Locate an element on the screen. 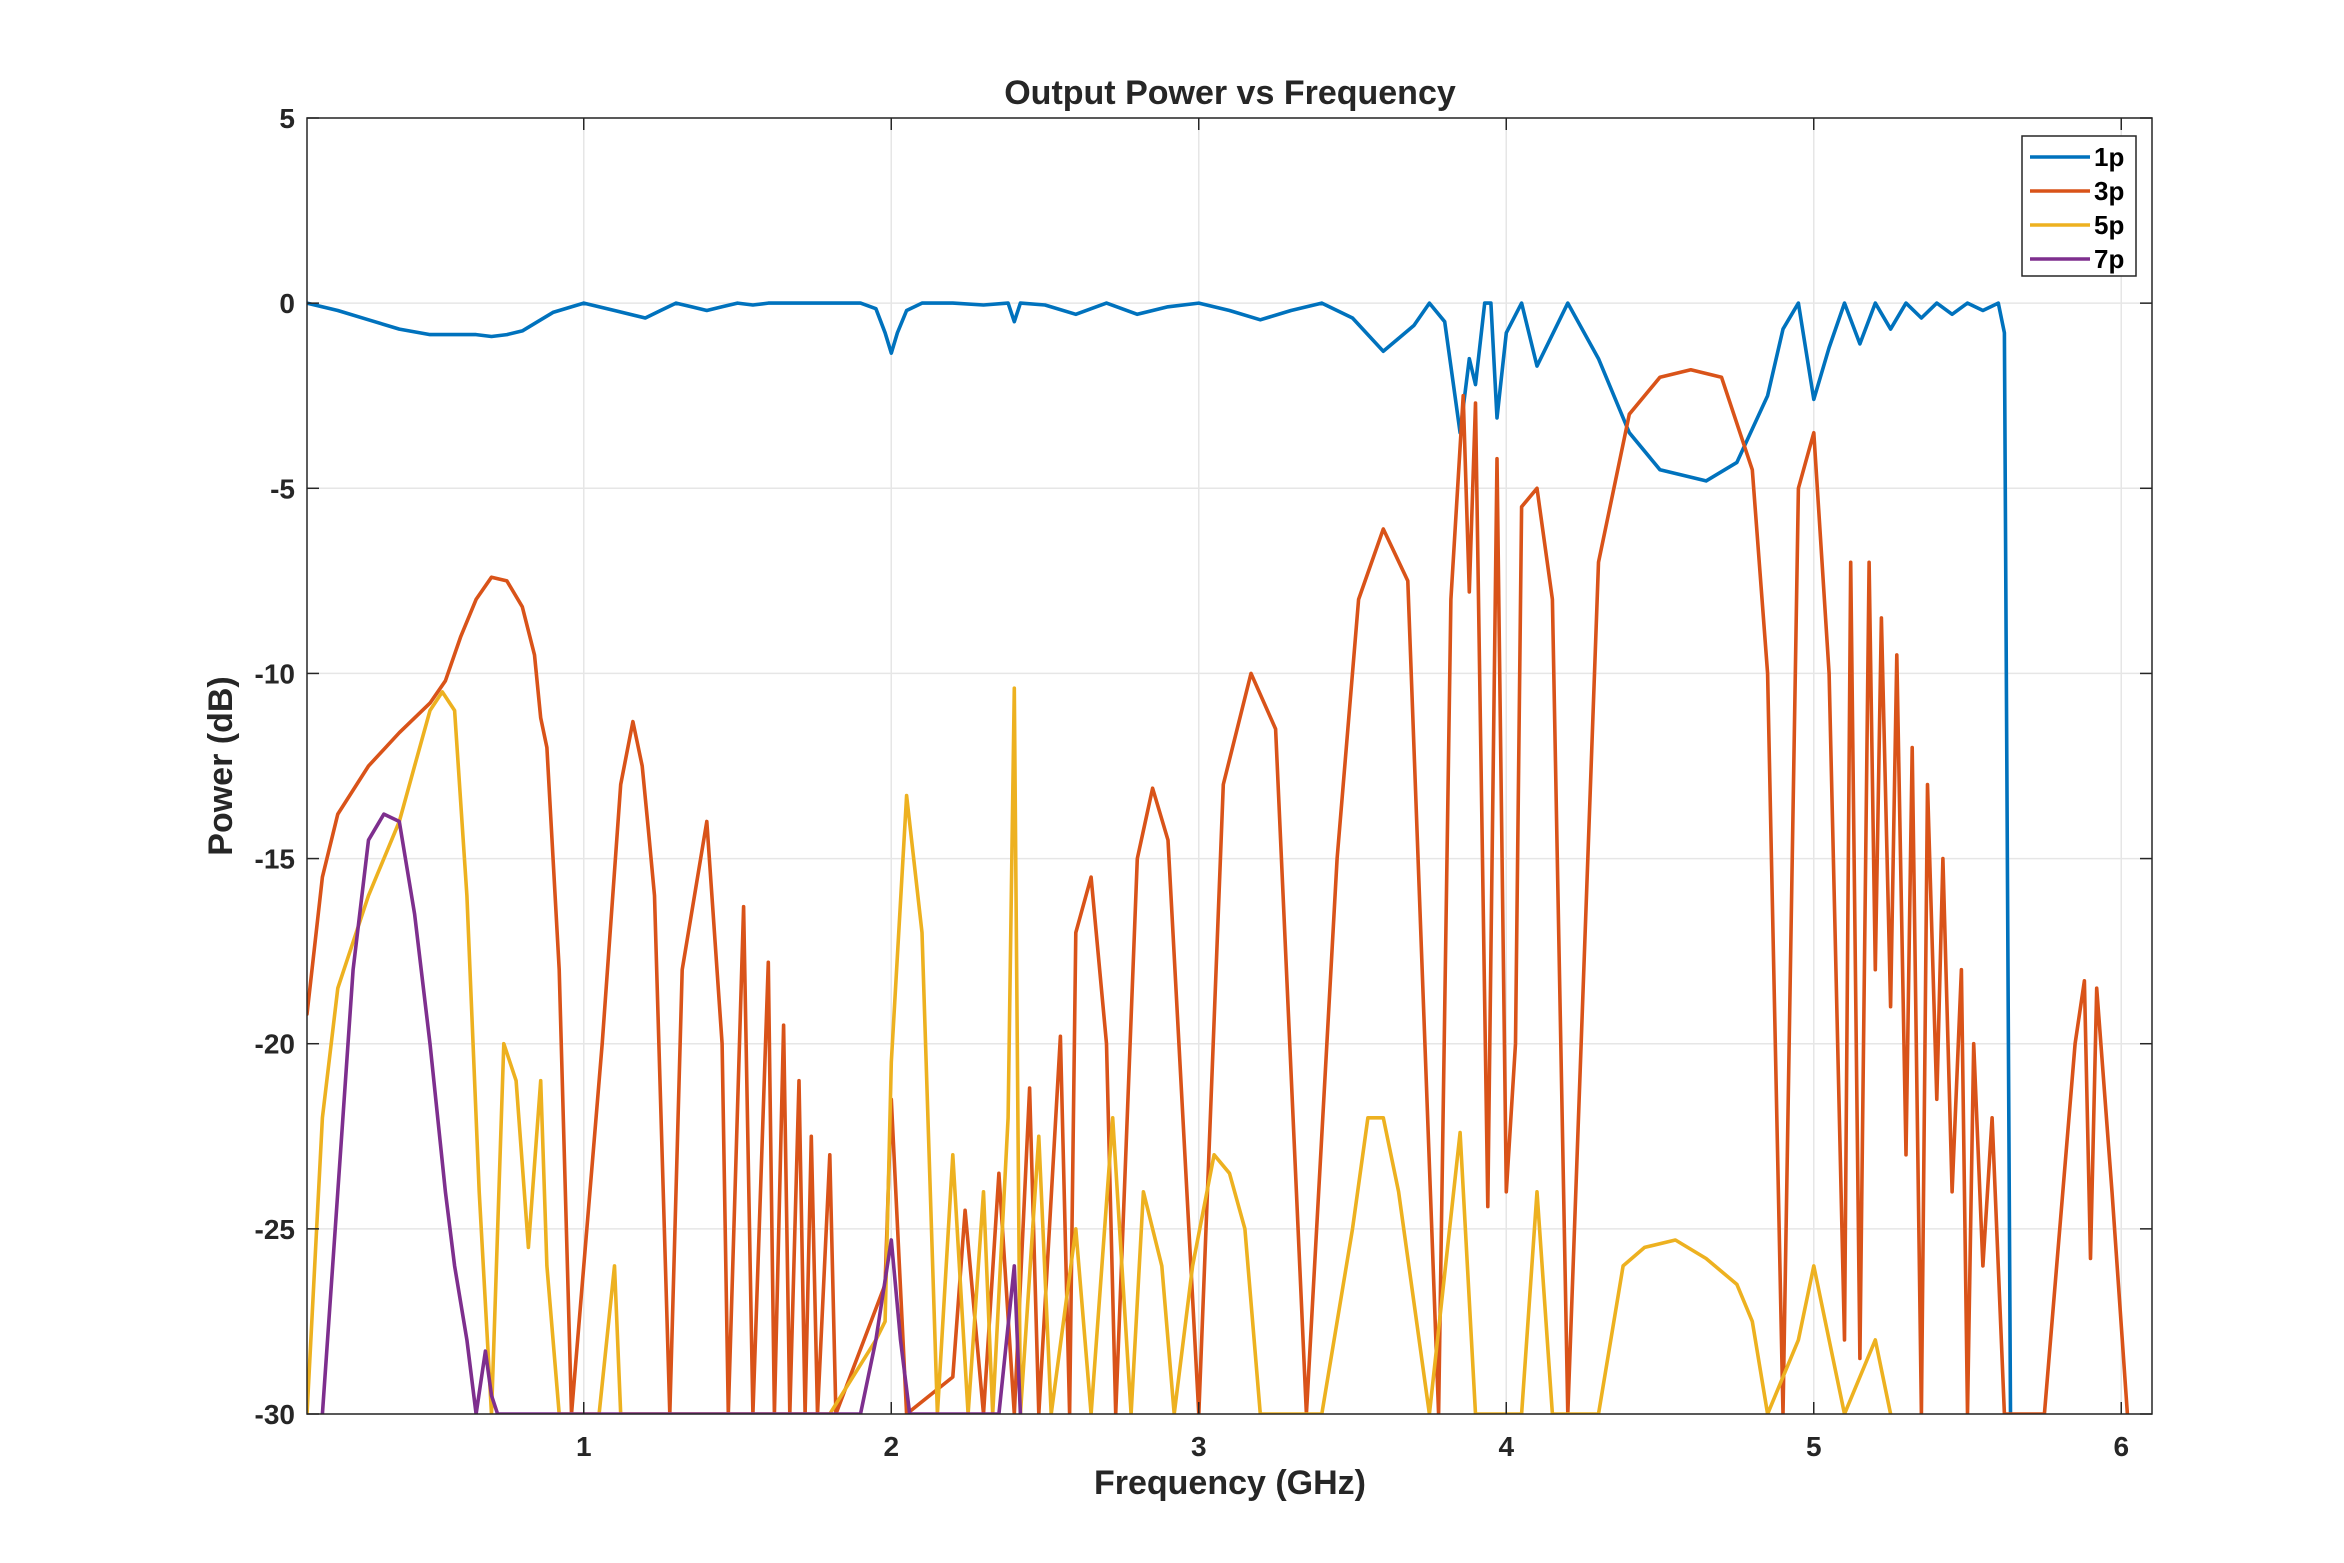  series-line-7p is located at coordinates (671, 1113).